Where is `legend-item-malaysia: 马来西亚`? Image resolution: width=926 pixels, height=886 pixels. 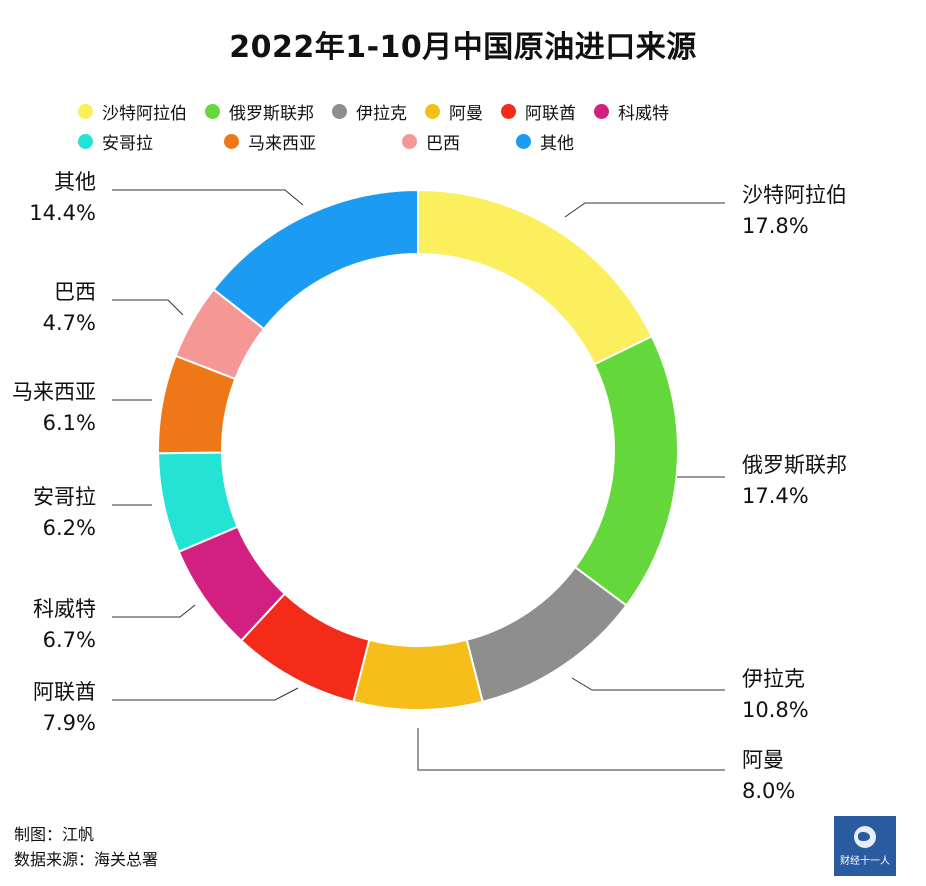 legend-item-malaysia: 马来西亚 is located at coordinates (304, 141).